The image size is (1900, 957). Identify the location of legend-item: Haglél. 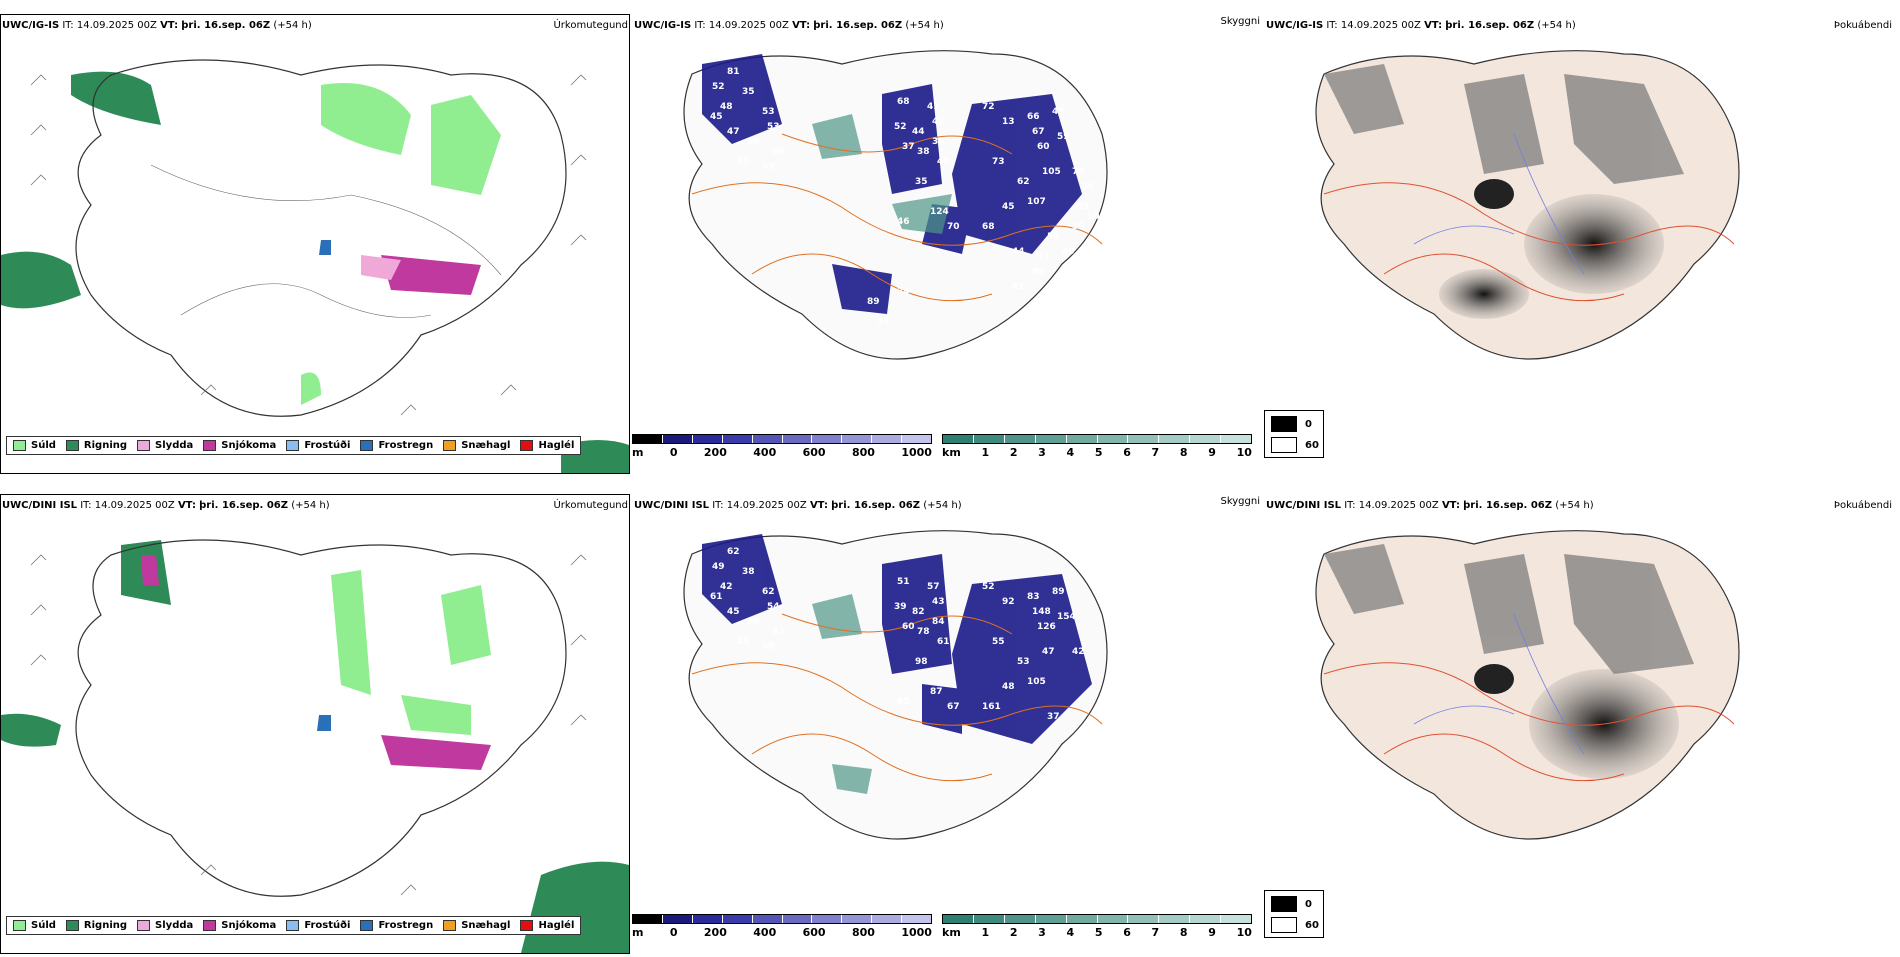
(547, 445).